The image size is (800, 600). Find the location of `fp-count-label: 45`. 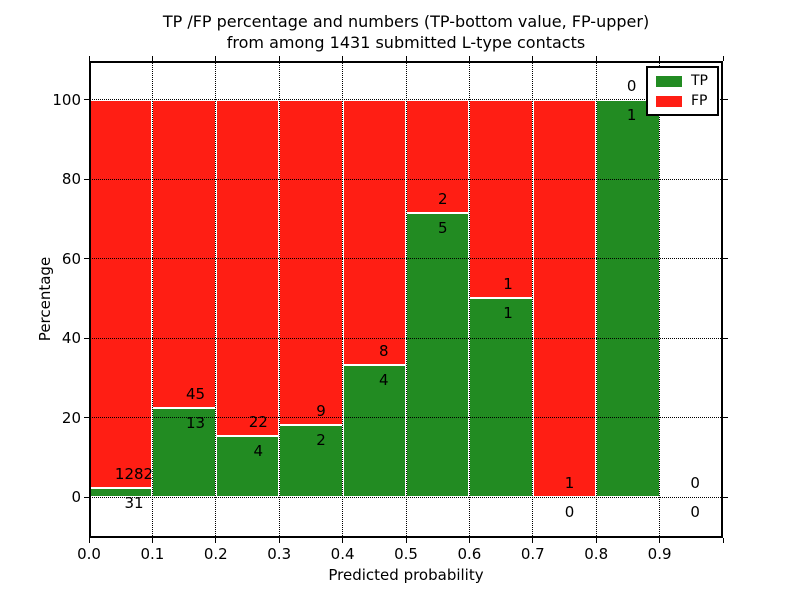

fp-count-label: 45 is located at coordinates (195, 393).